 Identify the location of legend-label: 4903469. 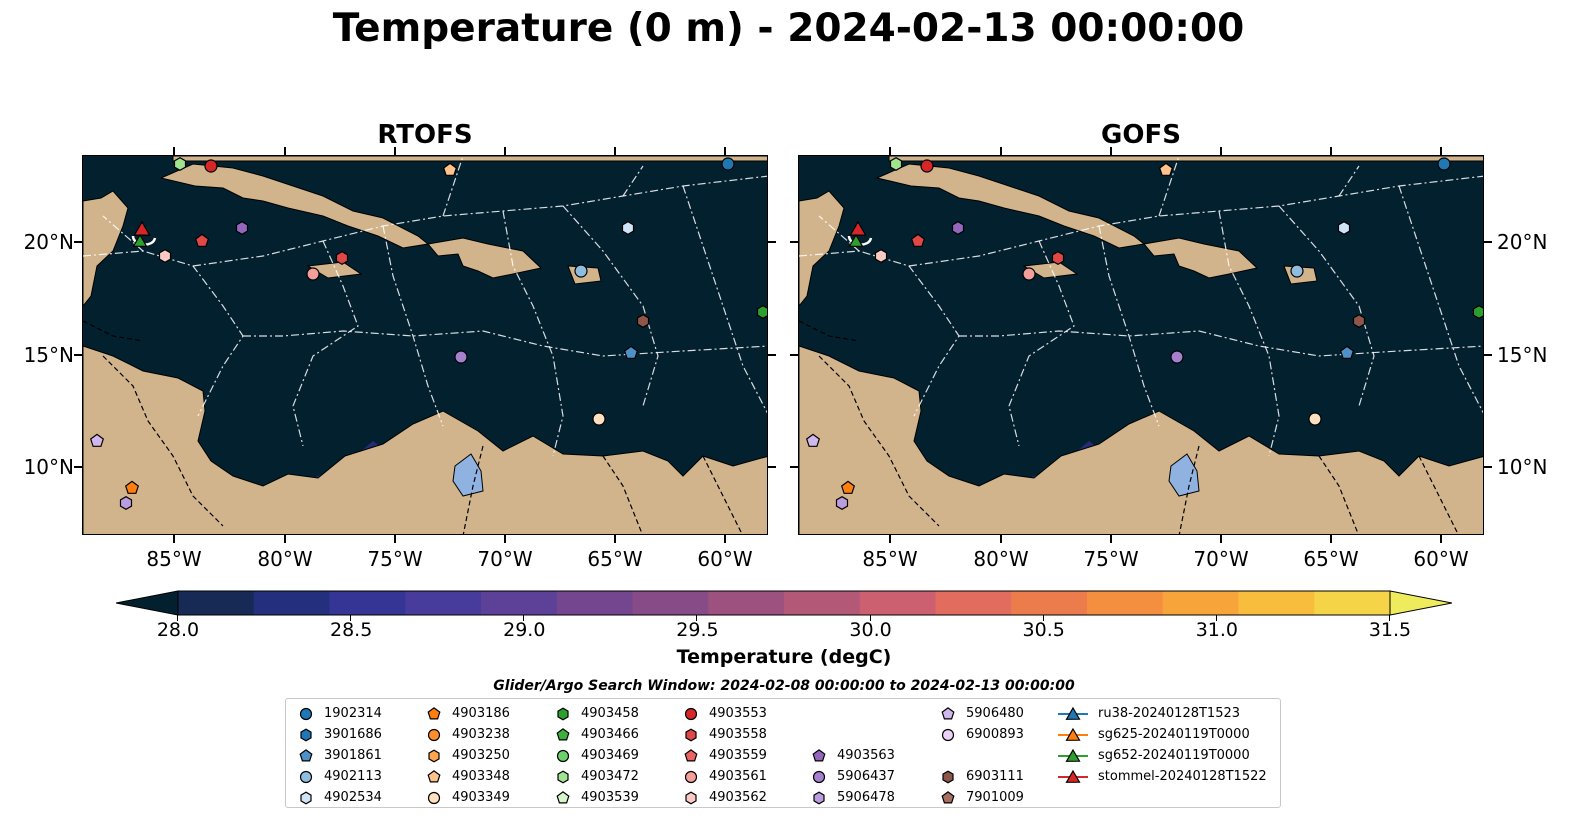
(610, 755).